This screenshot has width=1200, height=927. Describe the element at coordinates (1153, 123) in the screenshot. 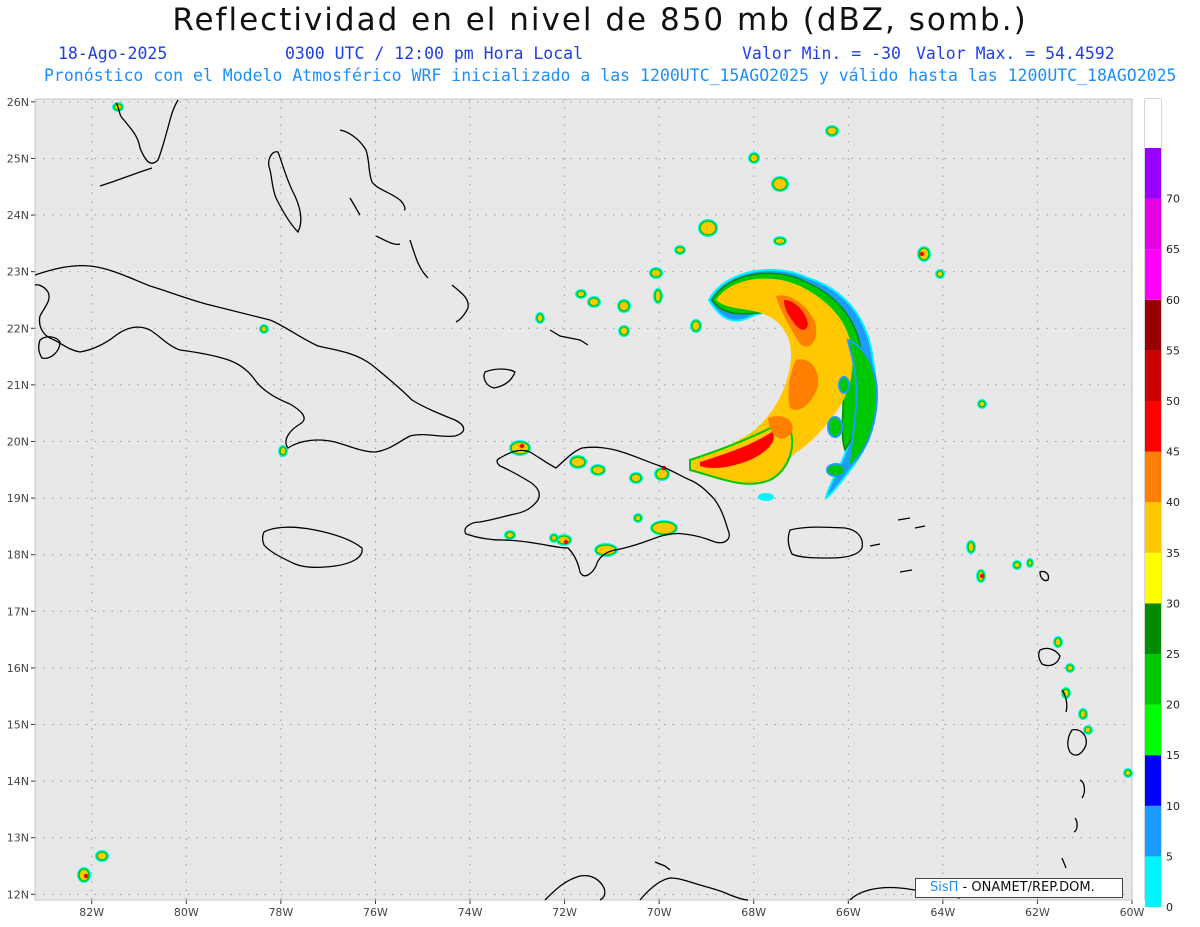

I see `colorbar-segment-top` at that location.